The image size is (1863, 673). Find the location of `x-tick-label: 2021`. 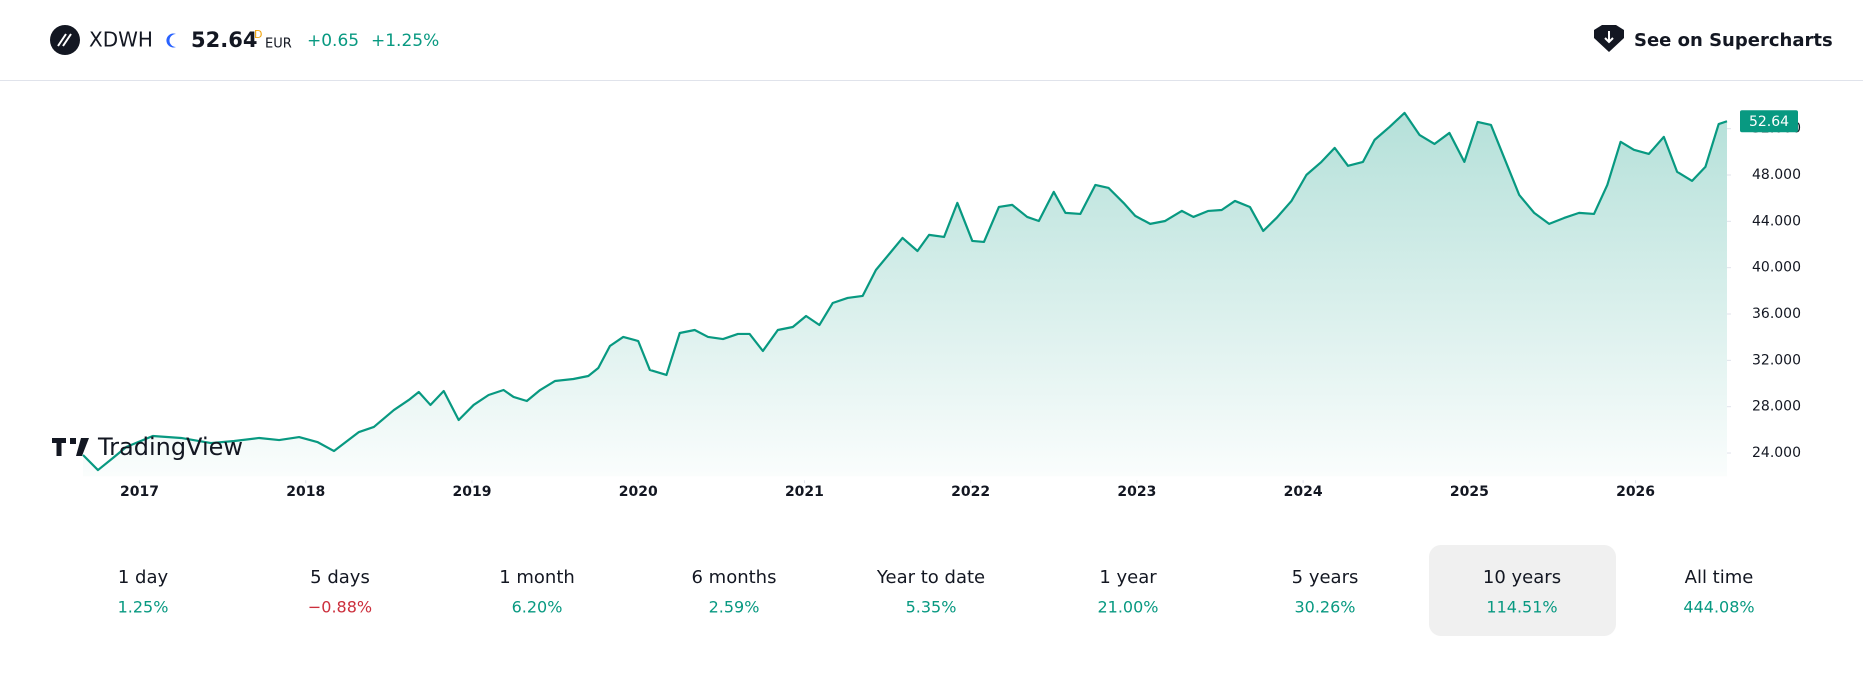

x-tick-label: 2021 is located at coordinates (804, 492).